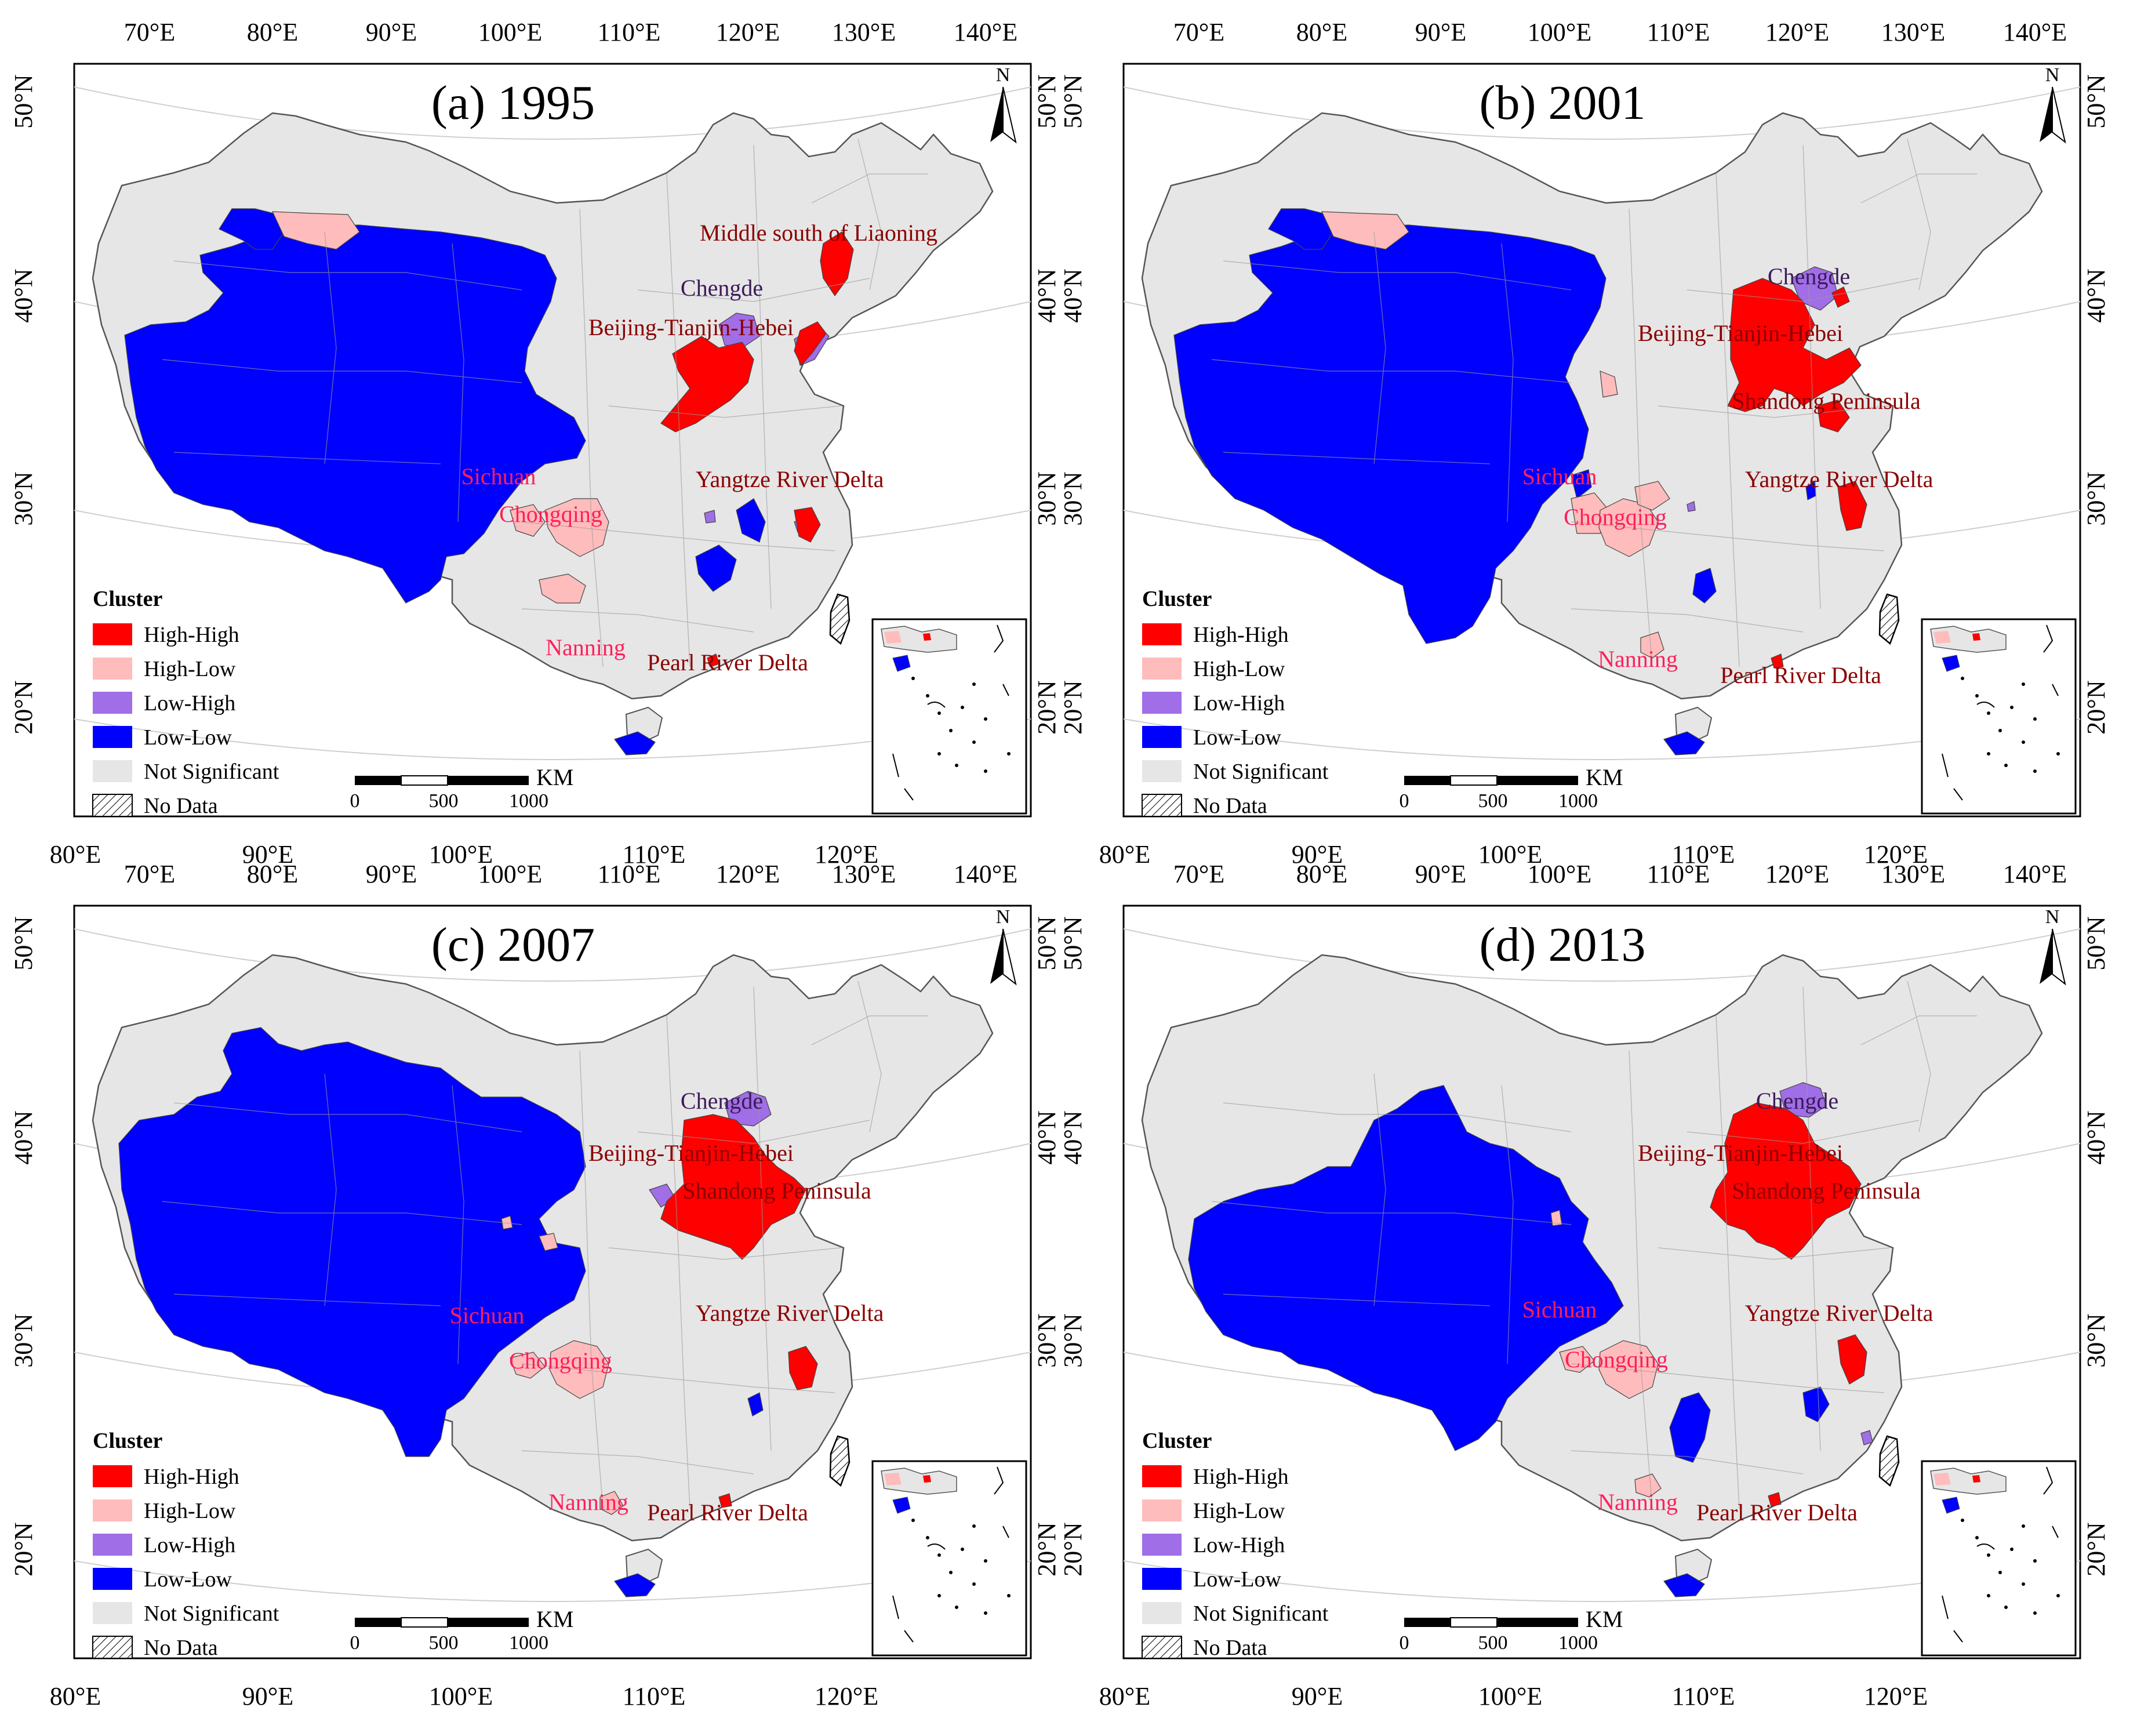 This screenshot has height=1736, width=2148. I want to click on label-bth: Beijing-Tianjin-Hebei, so click(1741, 333).